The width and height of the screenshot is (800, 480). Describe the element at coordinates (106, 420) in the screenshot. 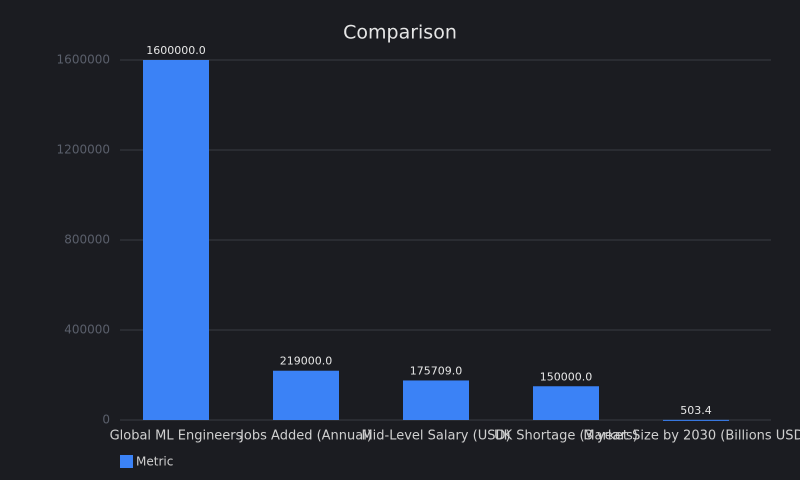

I see `y-tick-label: 0` at that location.